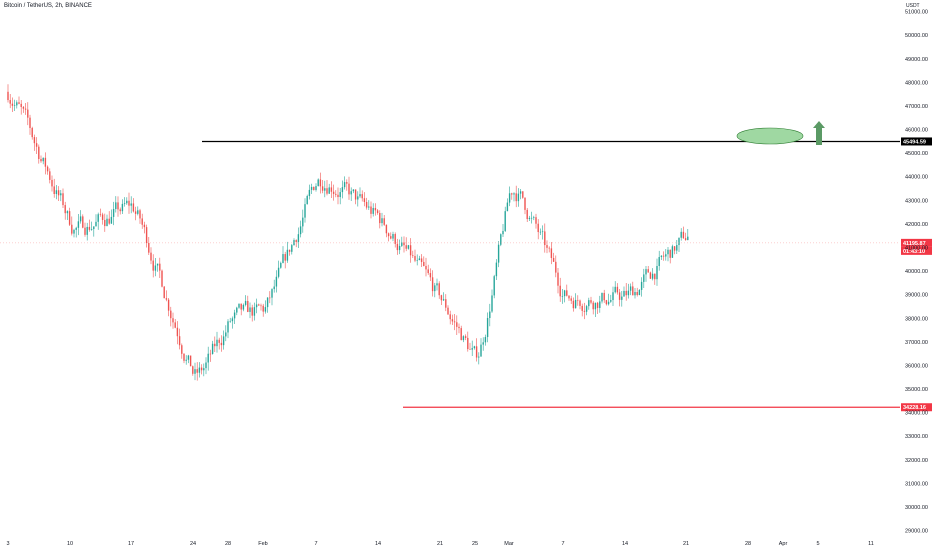 The image size is (932, 550). I want to click on price-tick-label: 49000.00, so click(916, 60).